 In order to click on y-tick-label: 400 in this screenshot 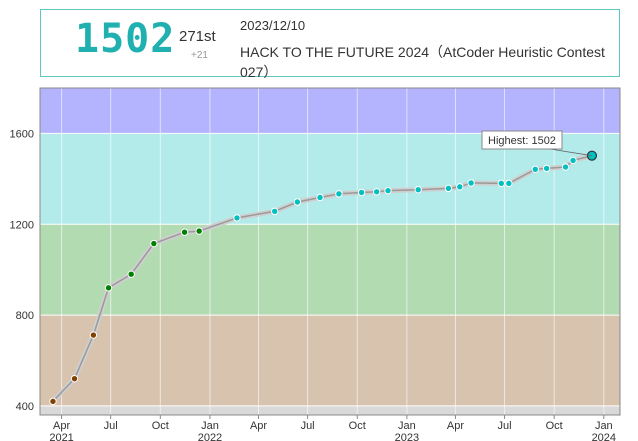, I will do `click(25, 407)`.